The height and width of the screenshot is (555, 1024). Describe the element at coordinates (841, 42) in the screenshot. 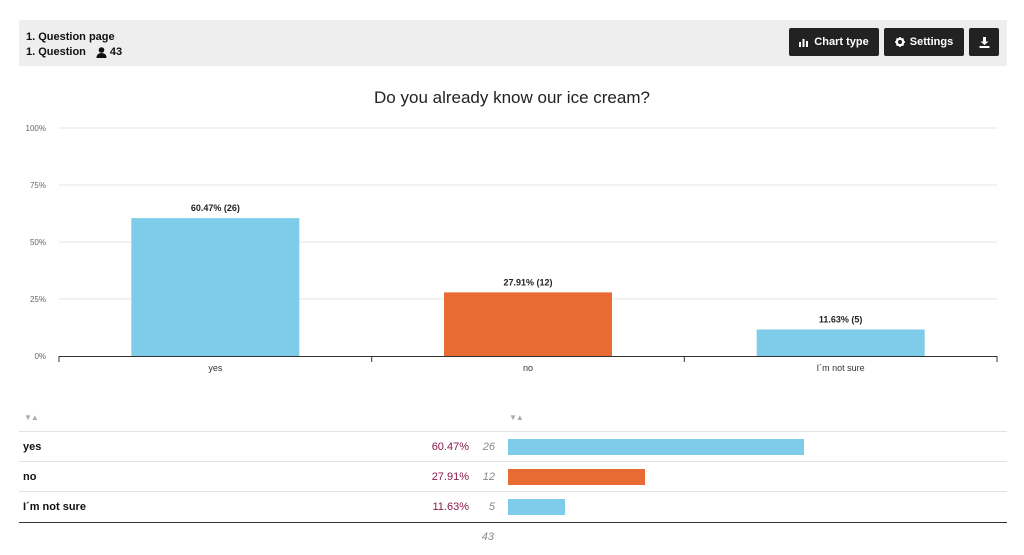

I see `chart-type-label: Chart type` at that location.